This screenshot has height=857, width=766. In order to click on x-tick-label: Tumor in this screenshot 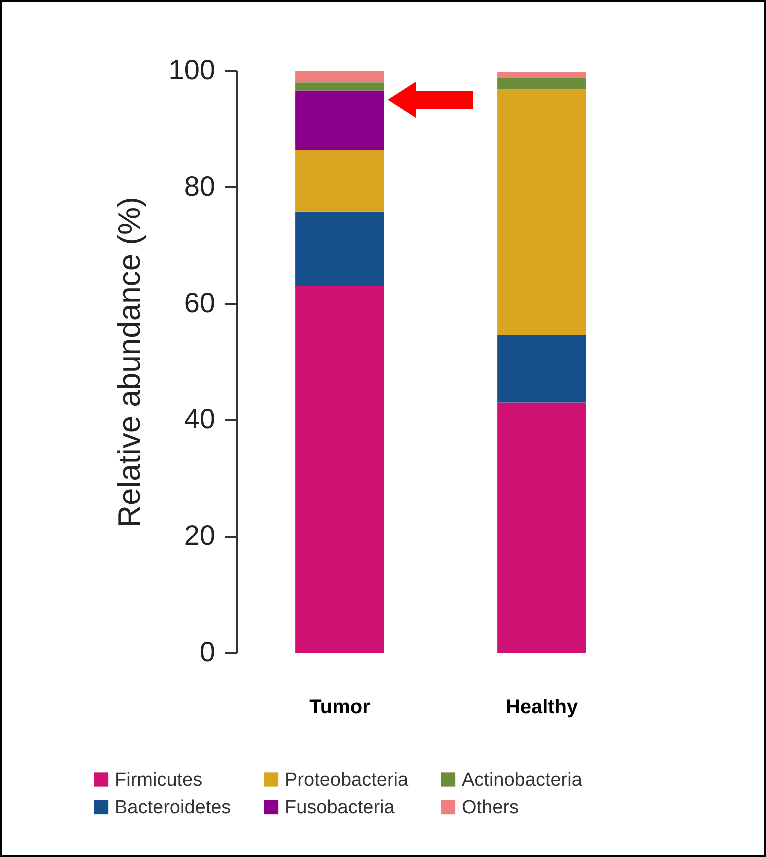, I will do `click(340, 707)`.